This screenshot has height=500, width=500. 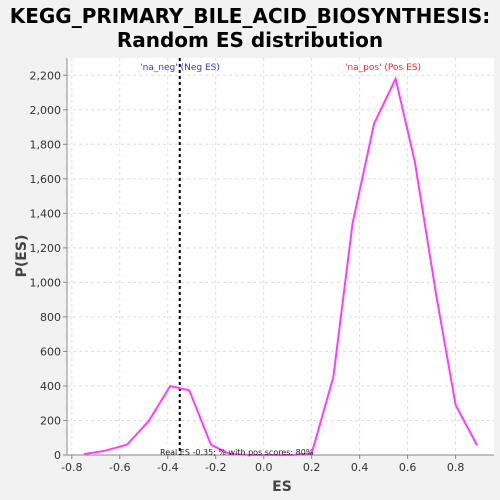 I want to click on x-tick-label: 0.4, so click(x=360, y=467).